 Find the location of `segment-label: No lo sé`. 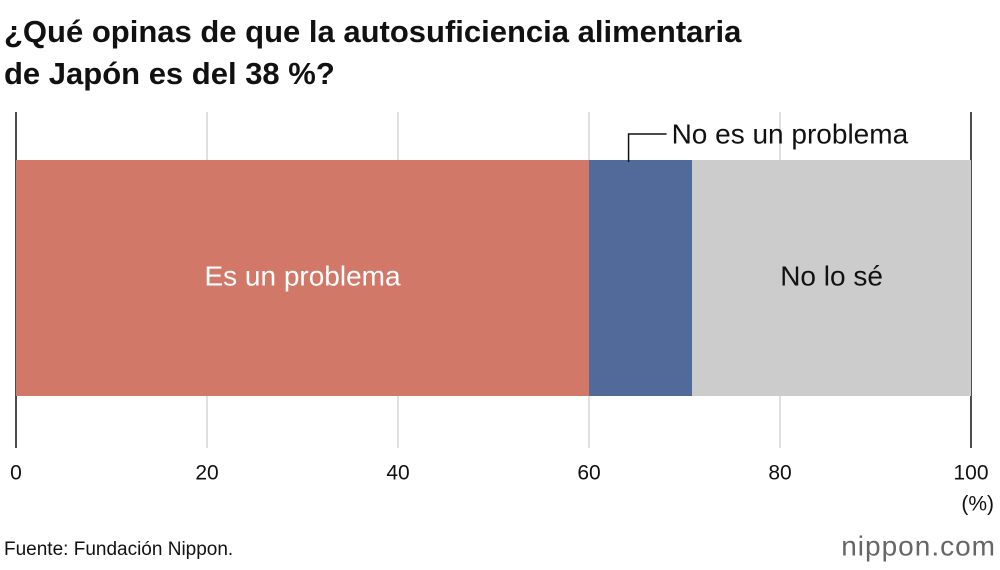

segment-label: No lo sé is located at coordinates (831, 275).